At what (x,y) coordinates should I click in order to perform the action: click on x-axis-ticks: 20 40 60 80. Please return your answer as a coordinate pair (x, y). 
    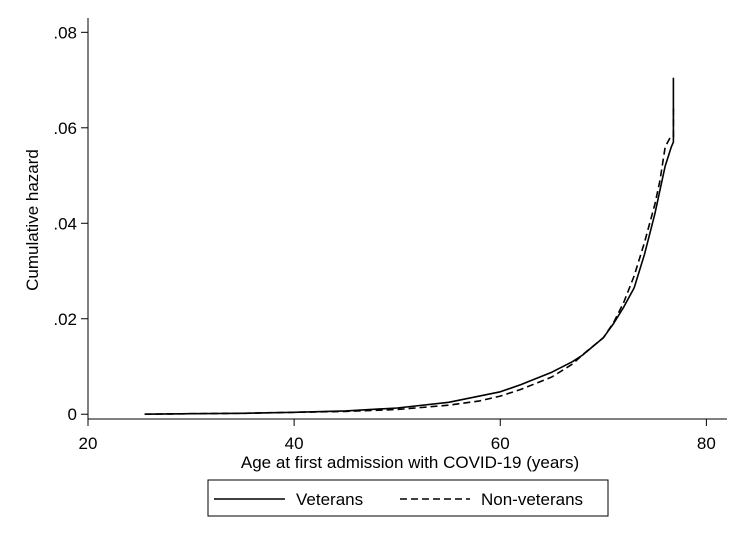
    Looking at the image, I should click on (397, 436).